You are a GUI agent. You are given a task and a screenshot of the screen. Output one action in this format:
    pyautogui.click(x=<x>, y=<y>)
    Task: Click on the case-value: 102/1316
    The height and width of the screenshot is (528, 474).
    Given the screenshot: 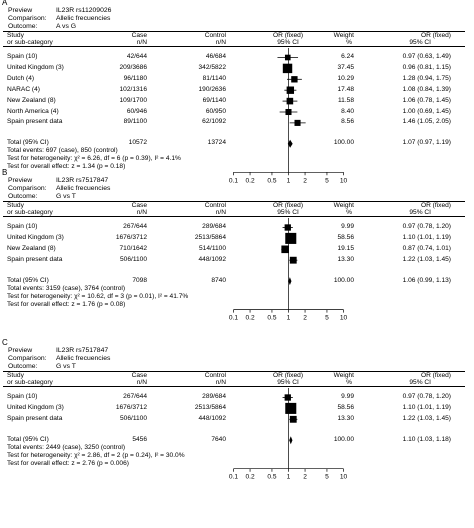 What is the action you would take?
    pyautogui.click(x=133, y=89)
    